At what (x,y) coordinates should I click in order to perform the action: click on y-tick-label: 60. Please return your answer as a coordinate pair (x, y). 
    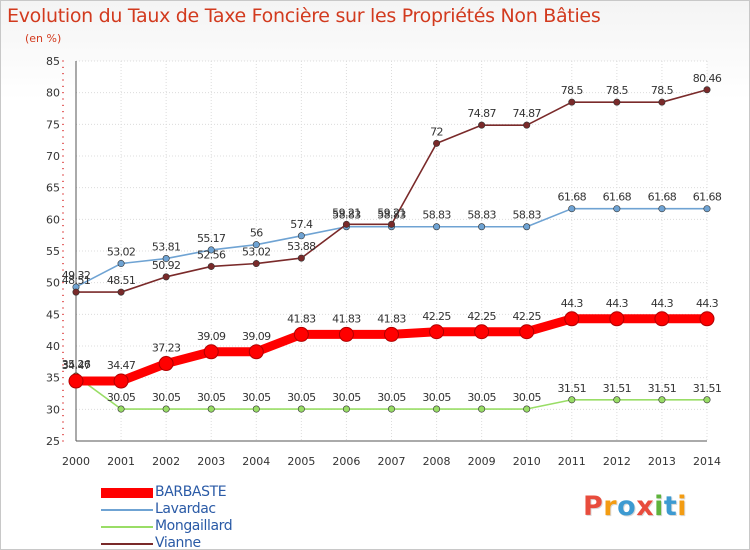
    Looking at the image, I should click on (53, 219).